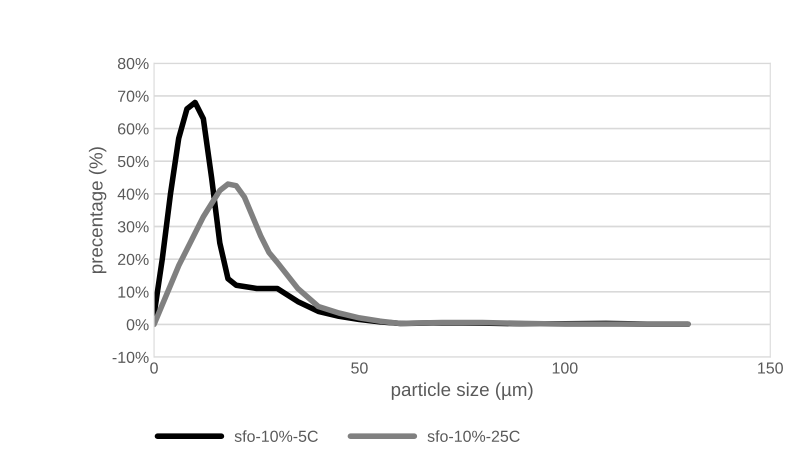 The height and width of the screenshot is (452, 790). Describe the element at coordinates (133, 194) in the screenshot. I see `y-tick-label: 40%` at that location.